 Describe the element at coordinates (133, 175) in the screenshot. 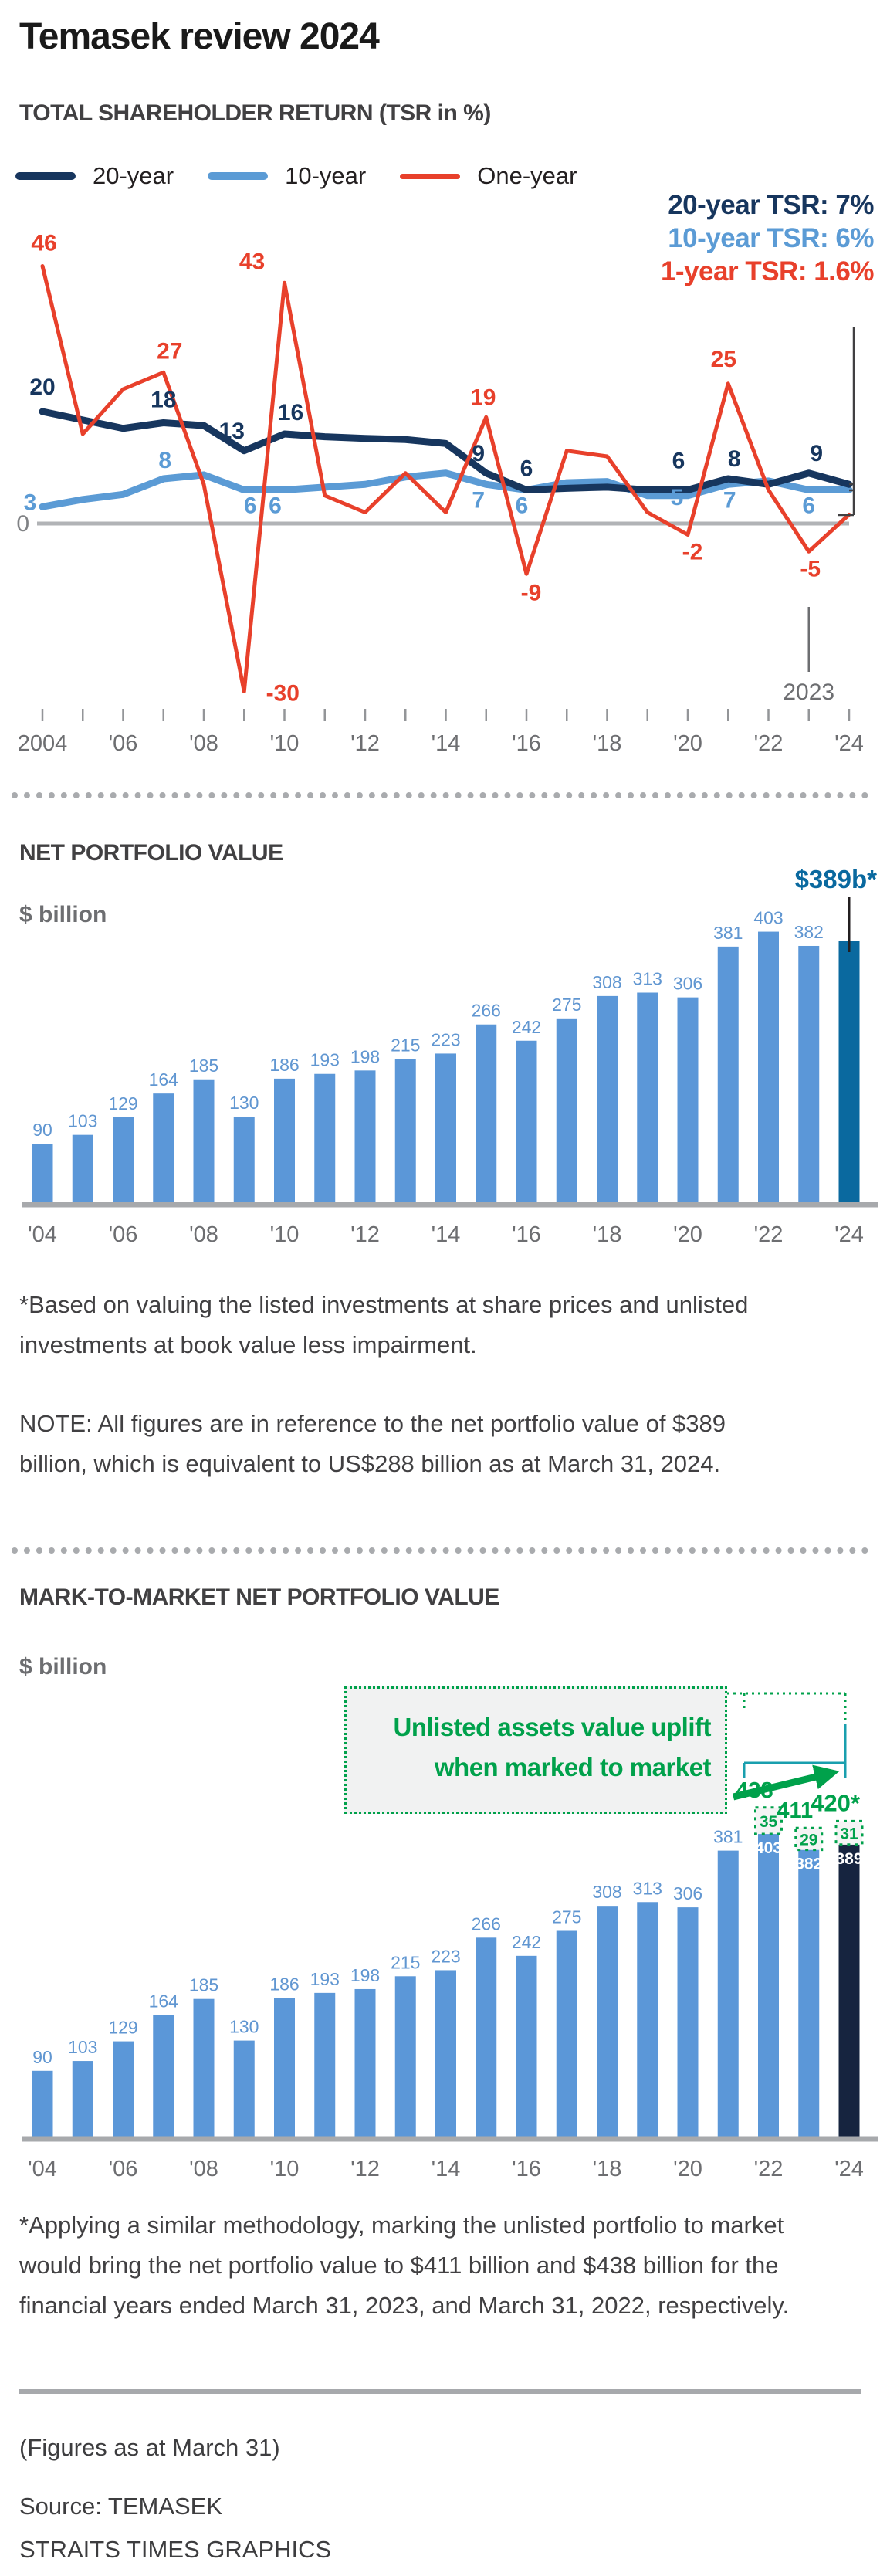

I see `legend-label-20-year: 20-year` at that location.